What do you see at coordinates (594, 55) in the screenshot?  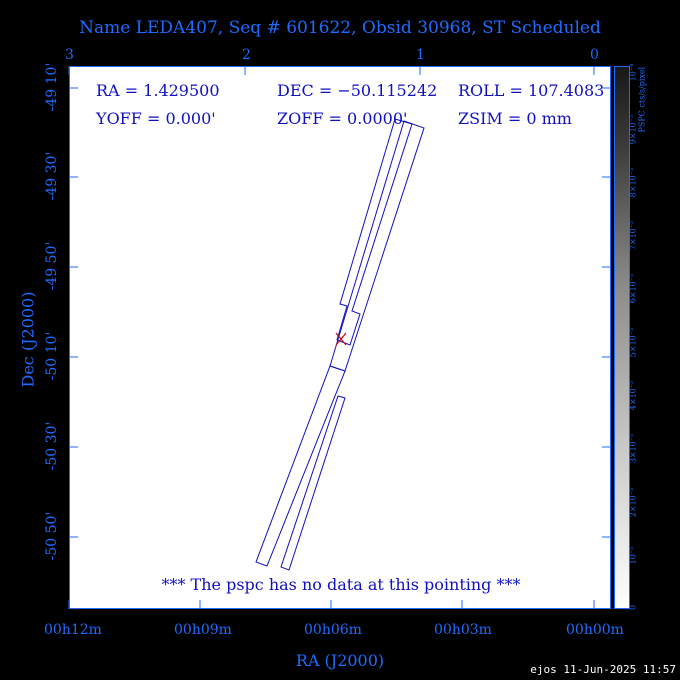 I see `top-tick-label: 0` at bounding box center [594, 55].